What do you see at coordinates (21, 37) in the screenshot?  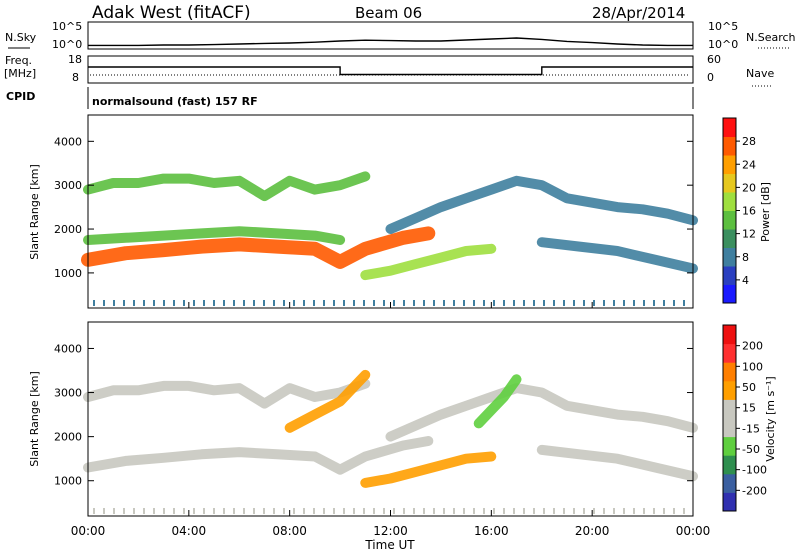 I see `nsky-label: N.Sky` at bounding box center [21, 37].